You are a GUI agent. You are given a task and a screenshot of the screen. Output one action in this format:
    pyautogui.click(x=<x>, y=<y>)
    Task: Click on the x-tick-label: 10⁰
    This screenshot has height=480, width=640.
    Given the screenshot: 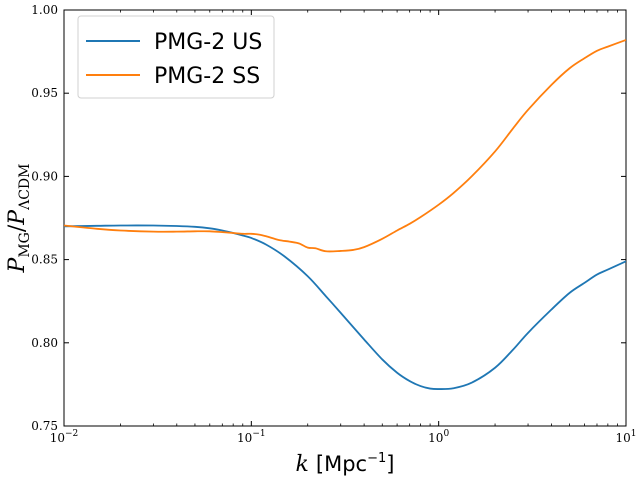 What is the action you would take?
    pyautogui.click(x=438, y=437)
    